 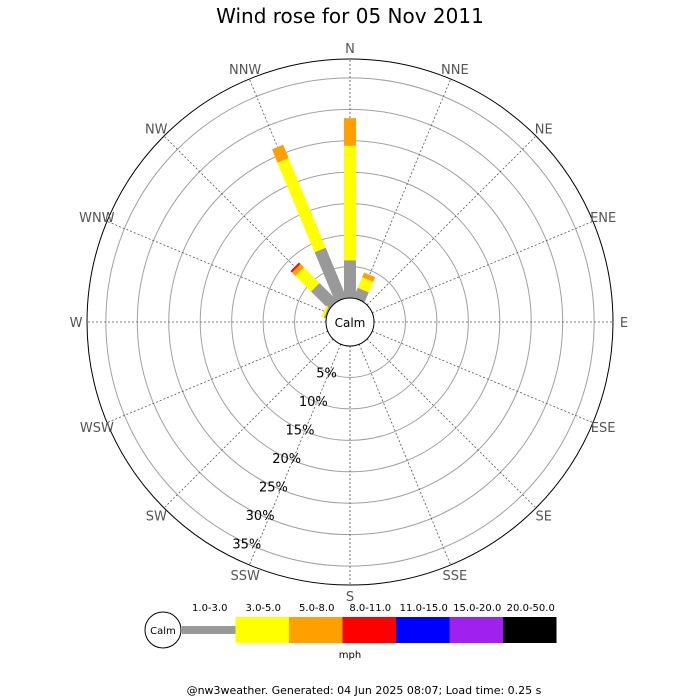 What do you see at coordinates (531, 608) in the screenshot?
I see `legend-label-bin-6: 20.0-50.0` at bounding box center [531, 608].